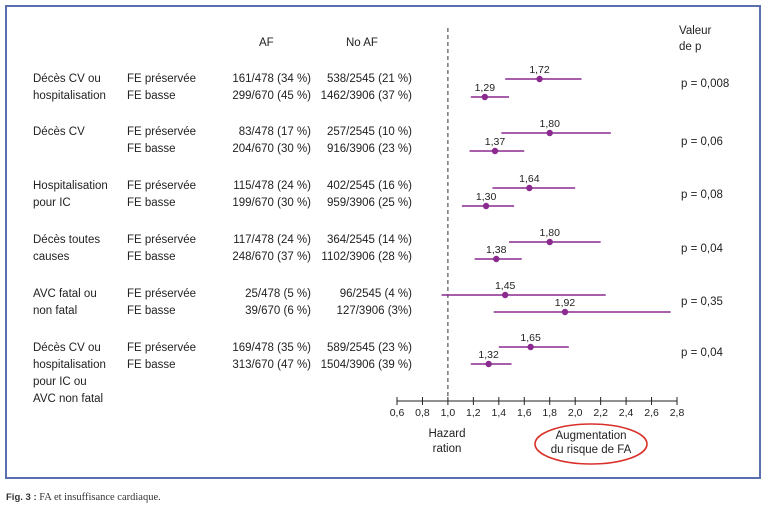  I want to click on af-count: 39/670 (6 %), so click(278, 311).